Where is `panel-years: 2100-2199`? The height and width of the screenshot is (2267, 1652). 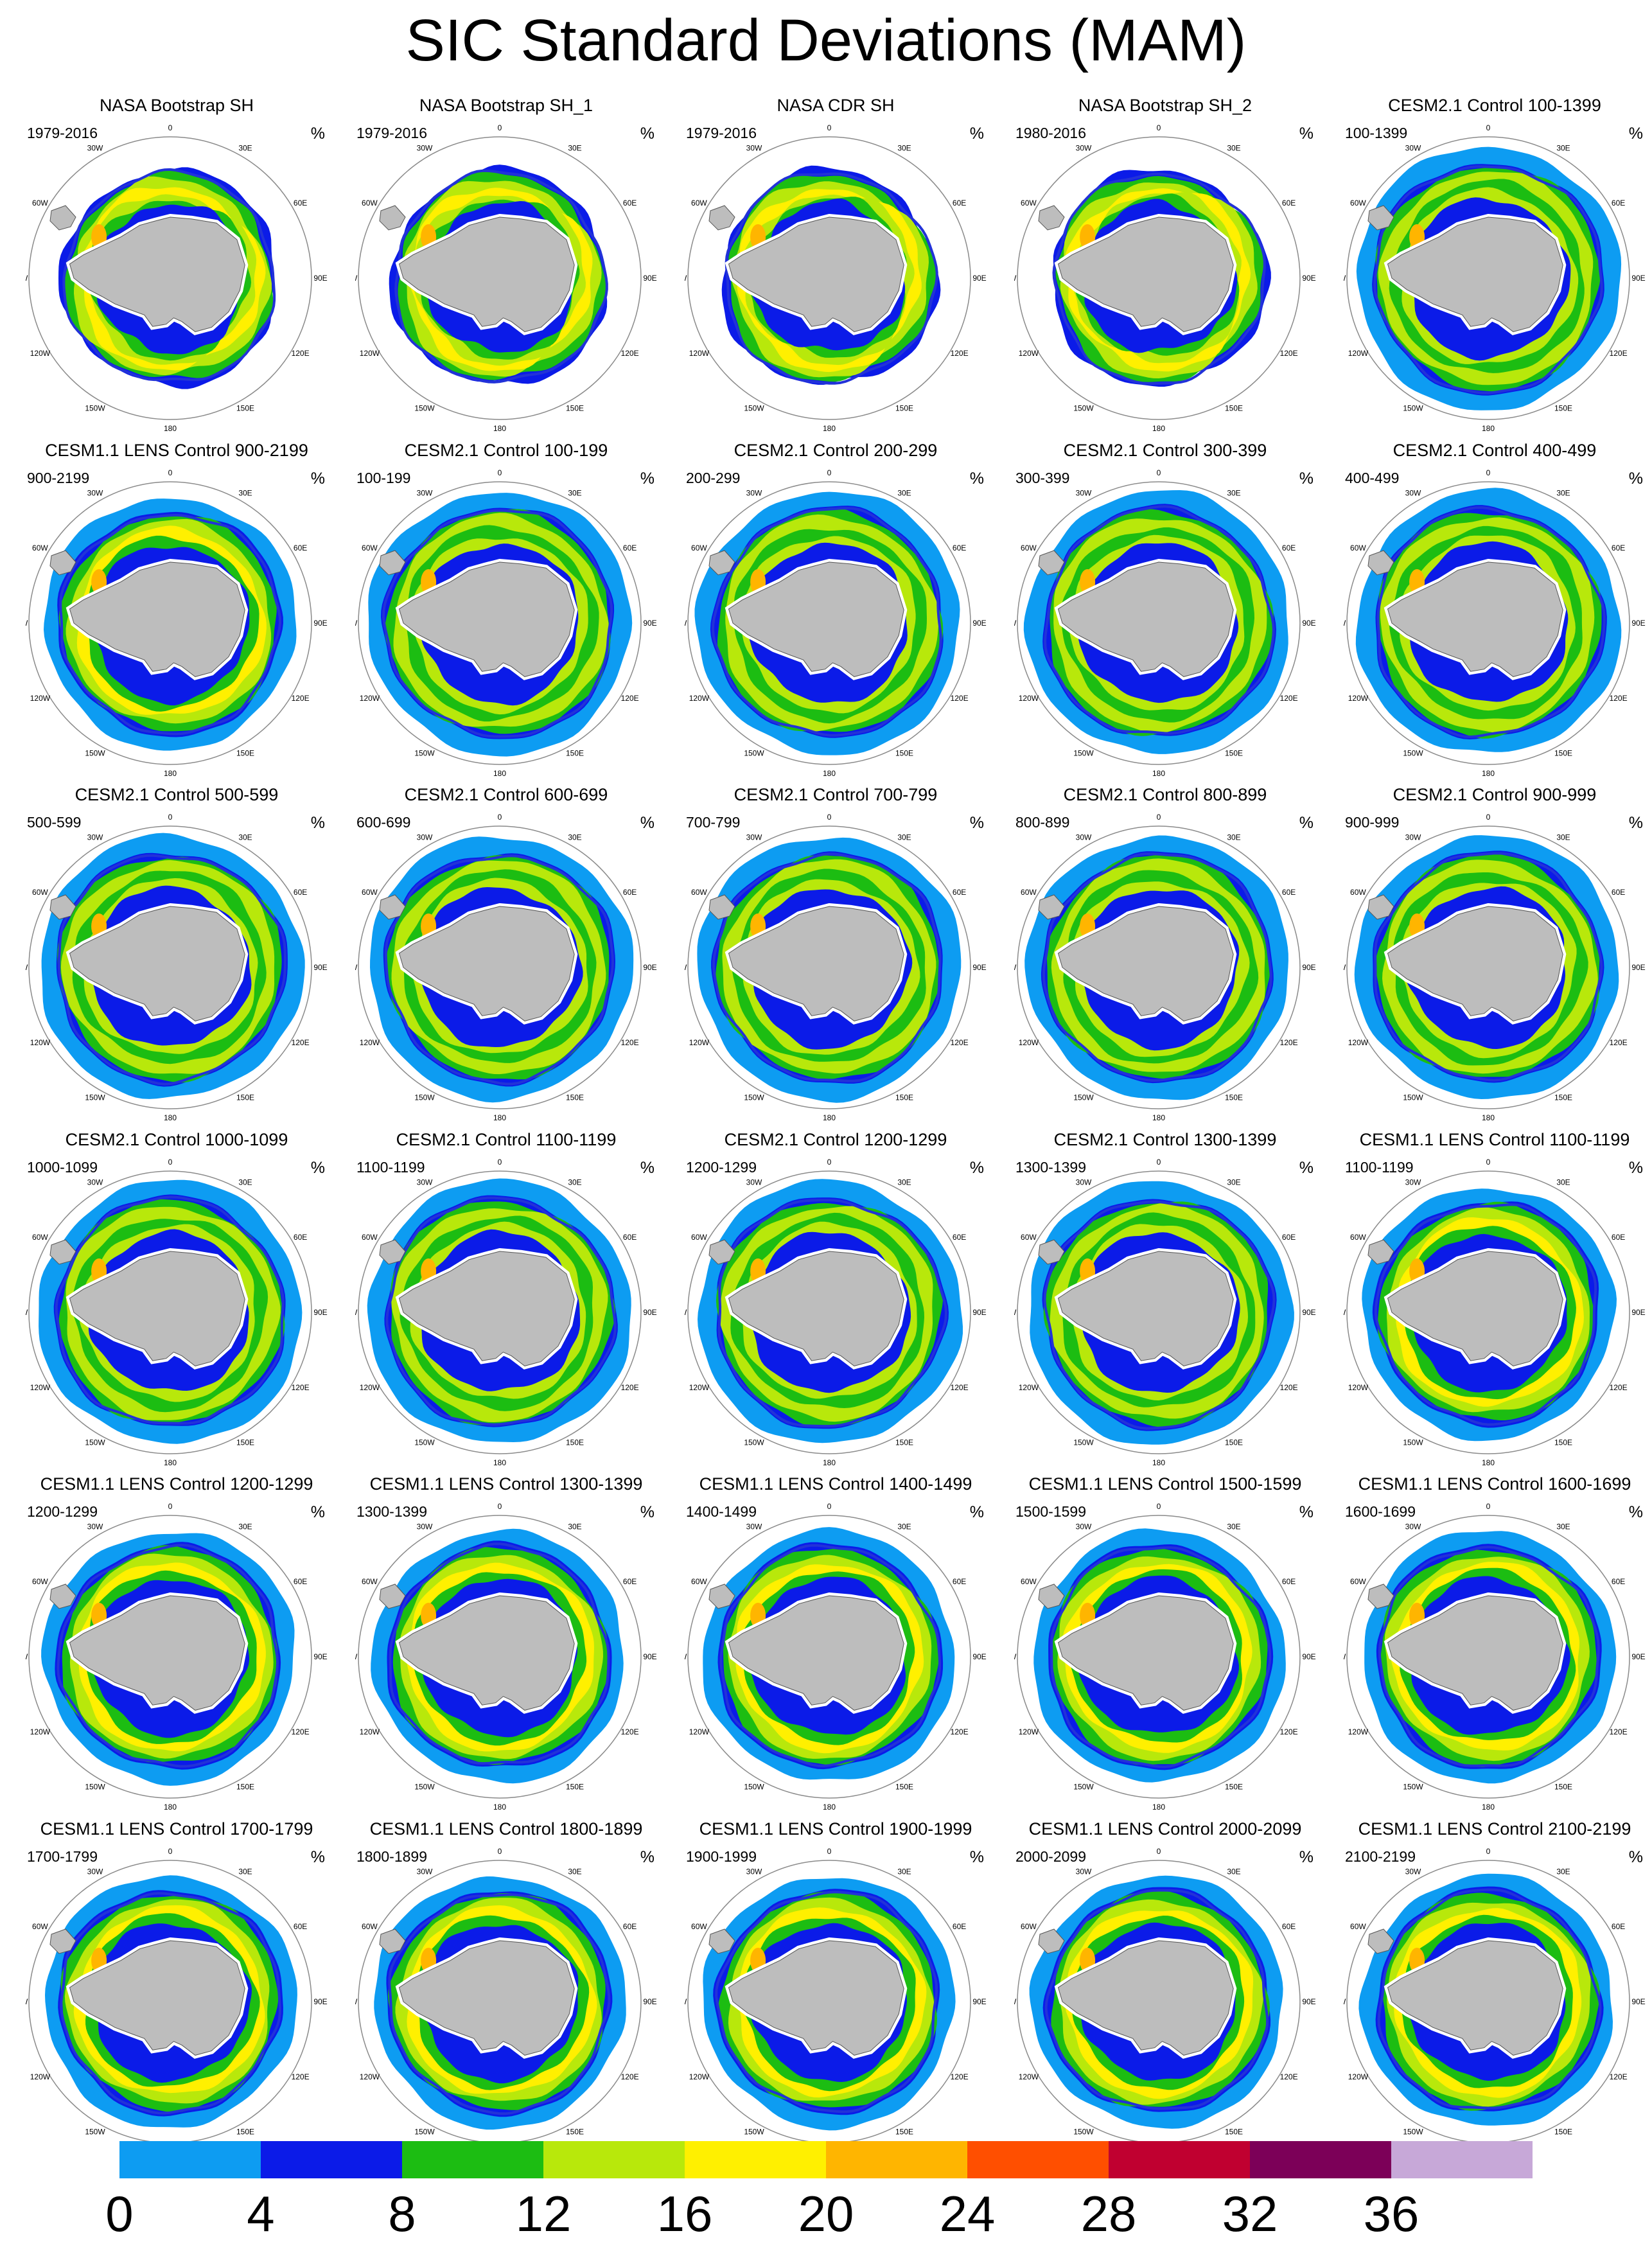
panel-years: 2100-2199 is located at coordinates (1381, 1856).